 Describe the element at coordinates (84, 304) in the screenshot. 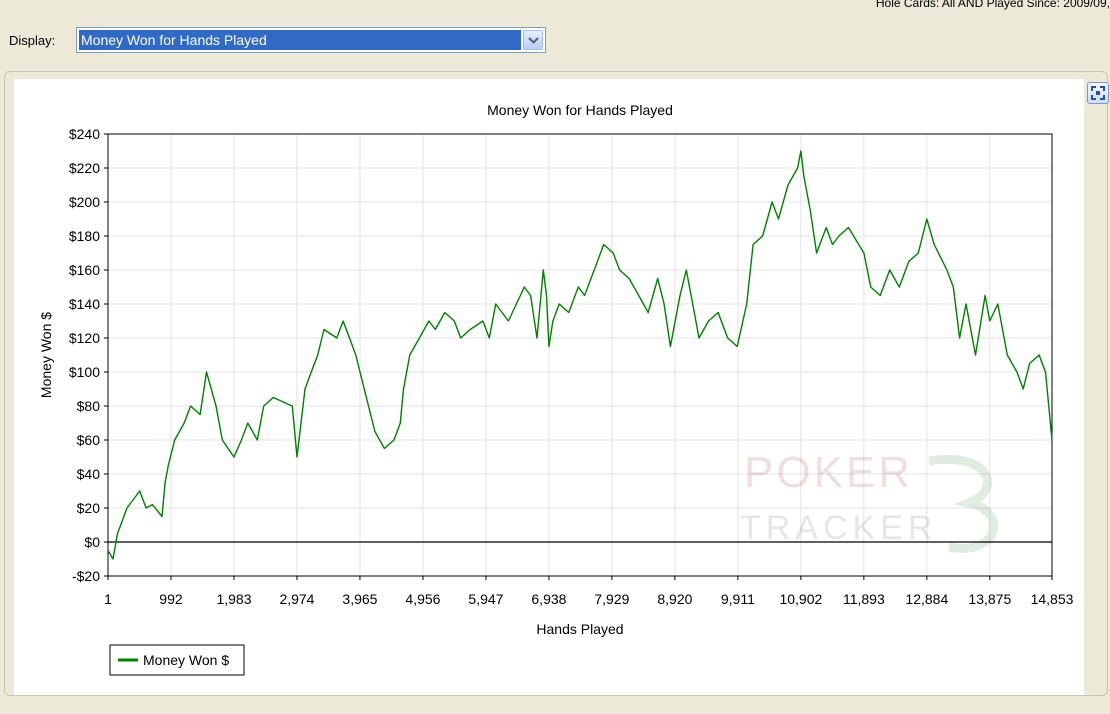

I see `y-tick-label: $140` at that location.